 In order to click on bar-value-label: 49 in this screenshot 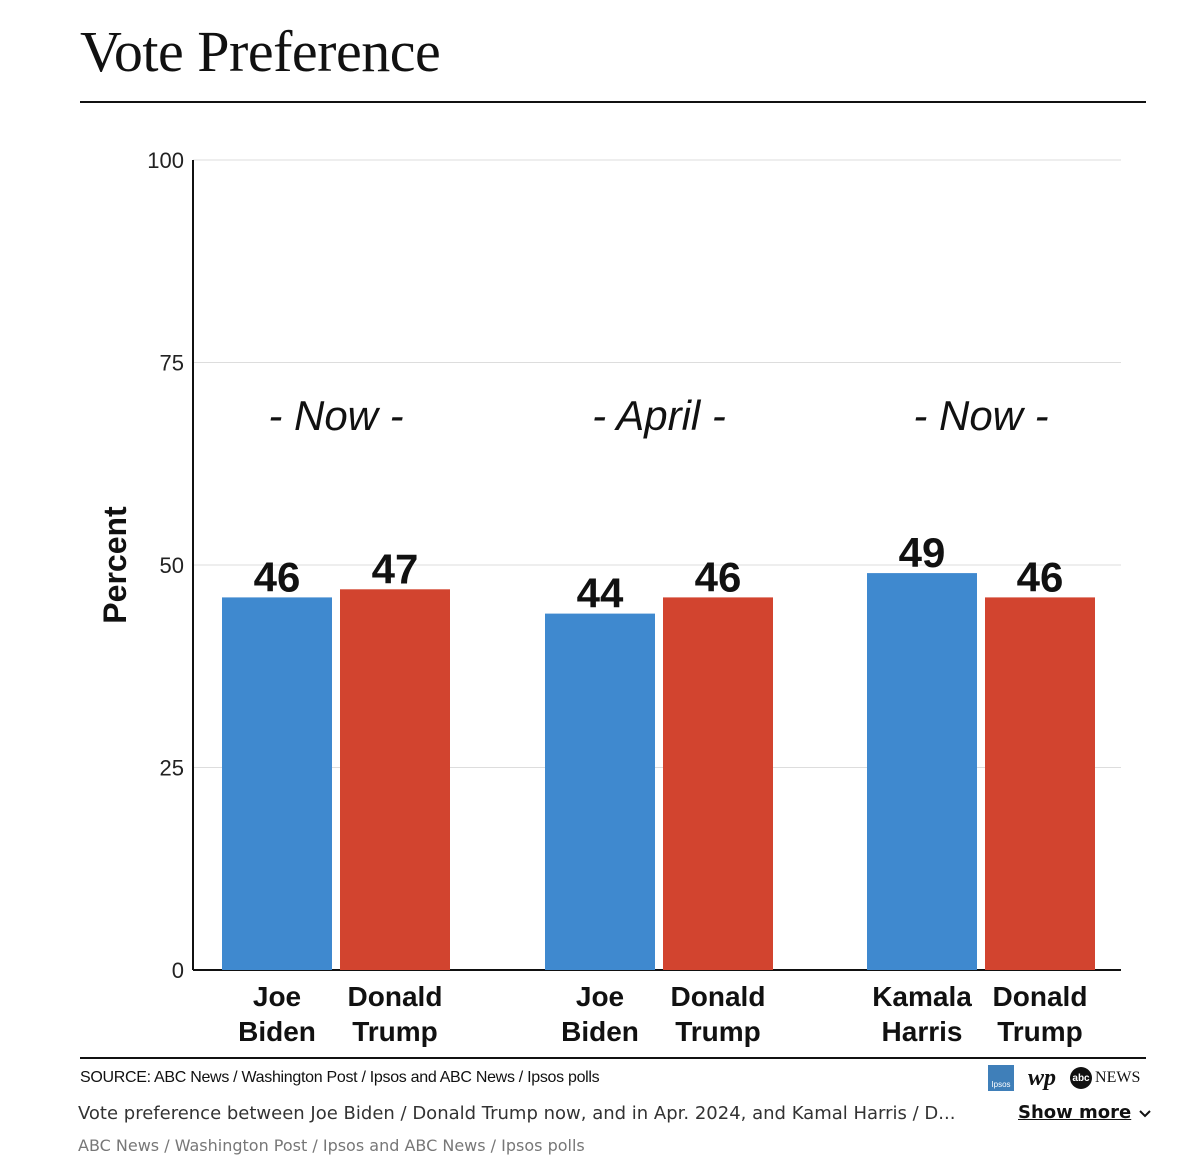, I will do `click(922, 552)`.